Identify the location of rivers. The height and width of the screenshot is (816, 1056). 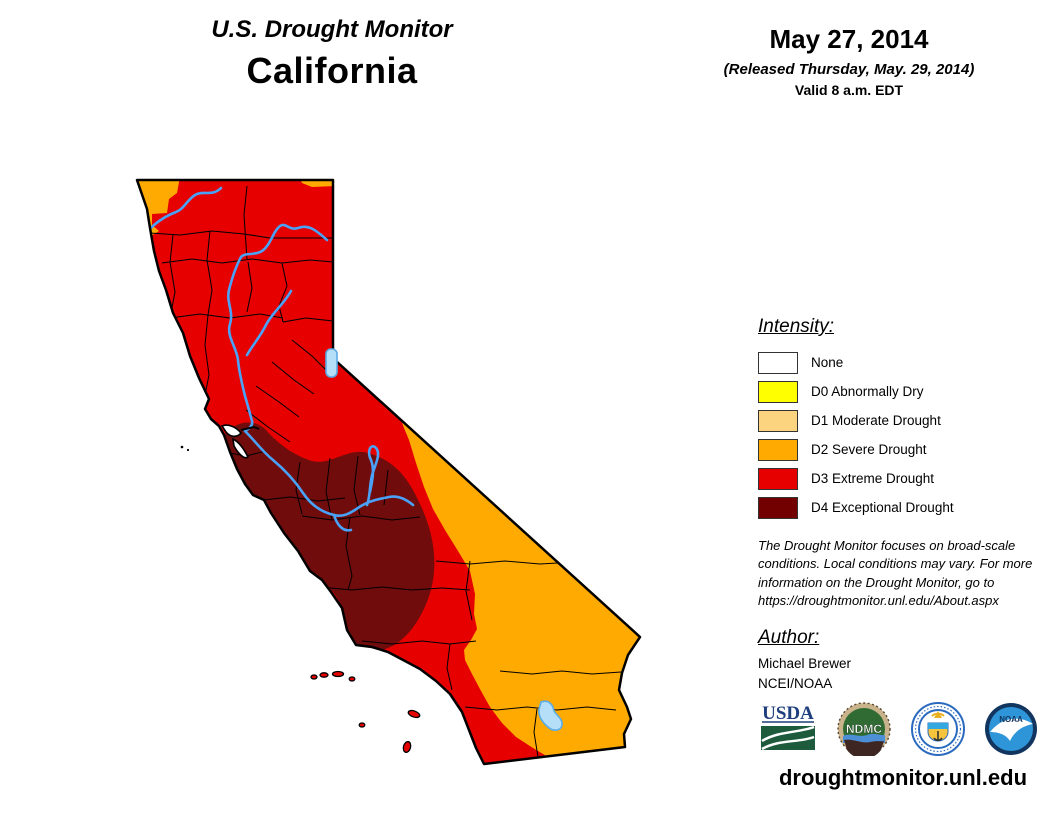
(280, 359).